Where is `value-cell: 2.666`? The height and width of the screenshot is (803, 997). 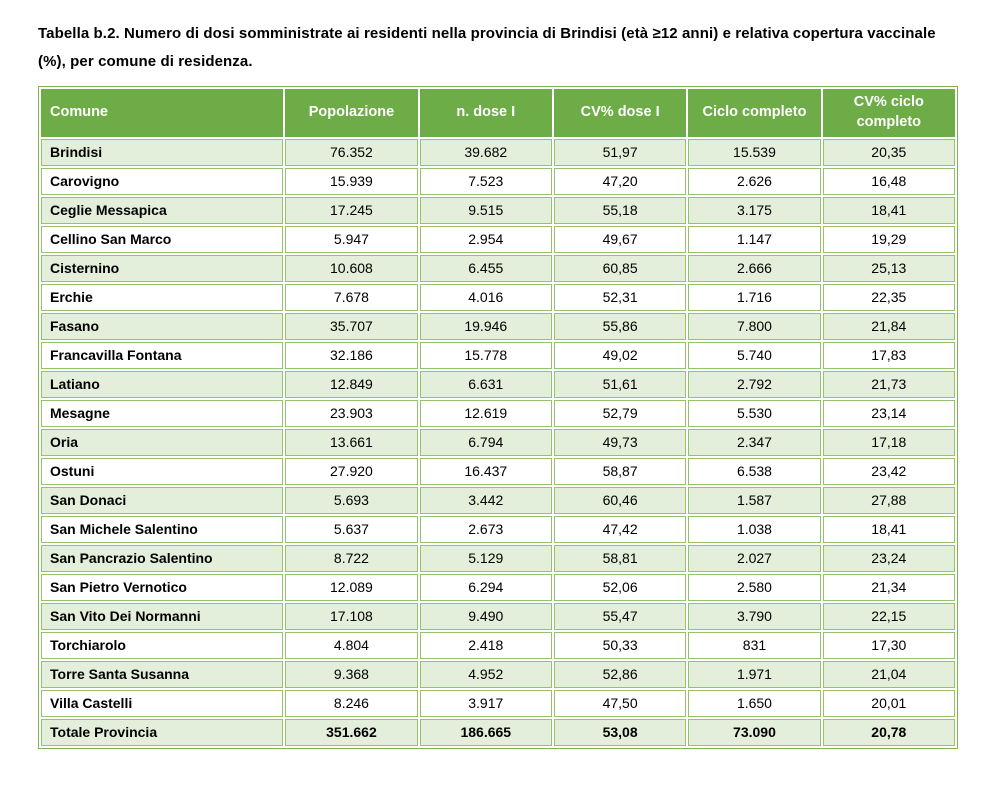
value-cell: 2.666 is located at coordinates (754, 268).